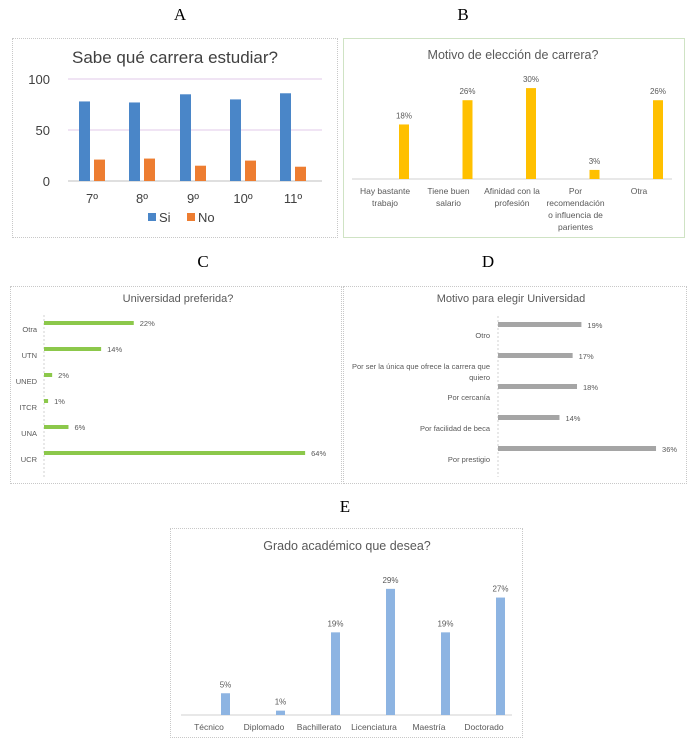  Describe the element at coordinates (448, 203) in the screenshot. I see `x-tick-label: salario` at that location.